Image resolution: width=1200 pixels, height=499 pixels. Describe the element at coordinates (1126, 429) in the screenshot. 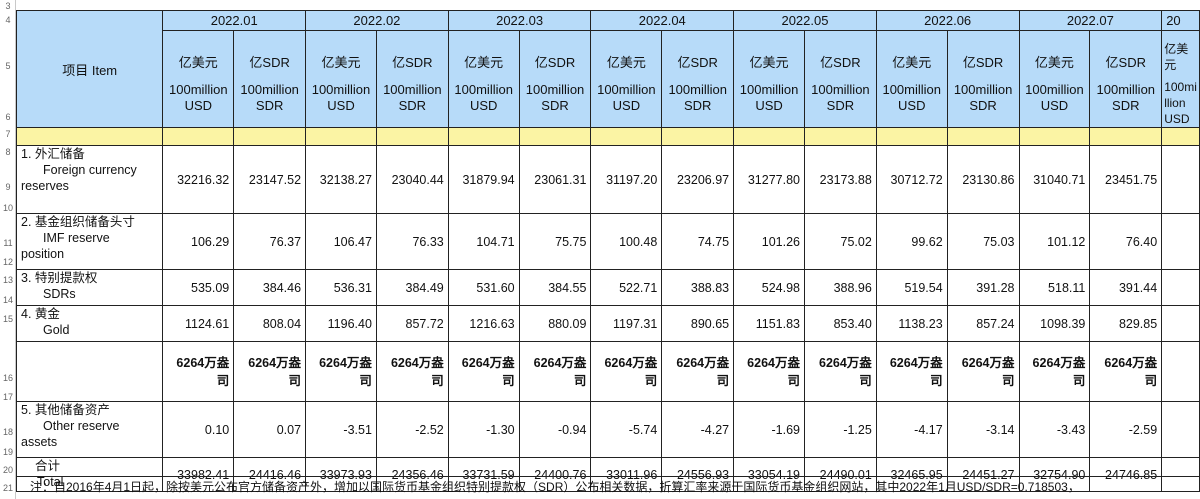

I see `value-cell: -2.59` at that location.